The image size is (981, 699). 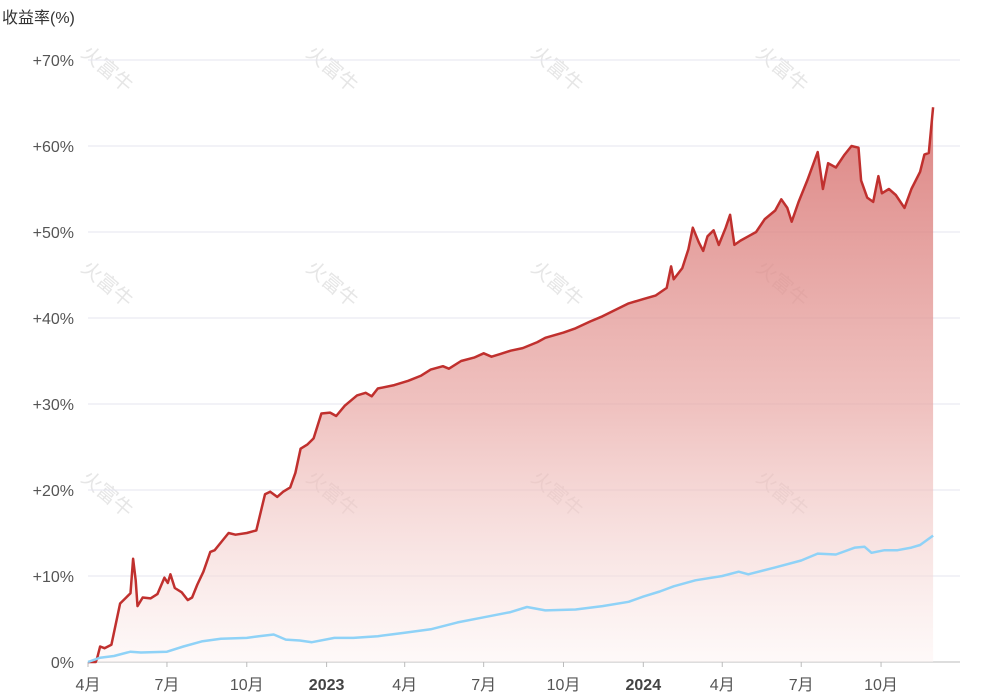 I want to click on x-tick-label: 2023, so click(x=327, y=685).